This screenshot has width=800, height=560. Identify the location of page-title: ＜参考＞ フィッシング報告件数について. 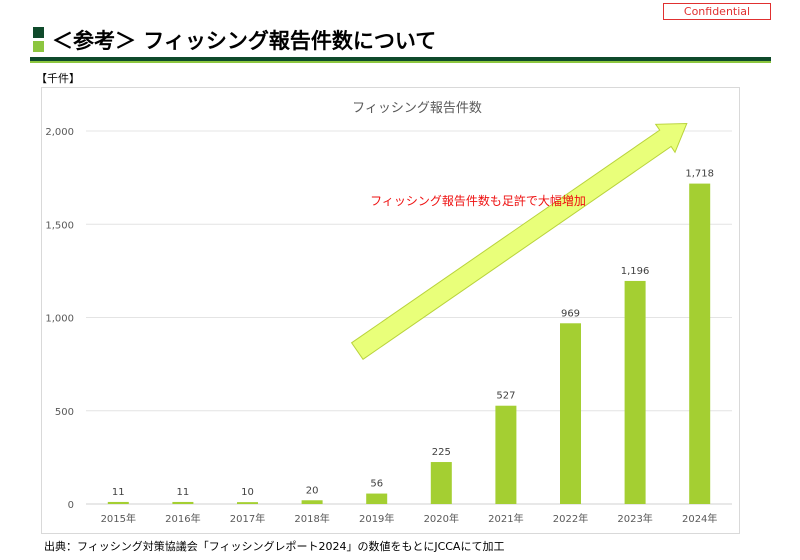
(244, 41).